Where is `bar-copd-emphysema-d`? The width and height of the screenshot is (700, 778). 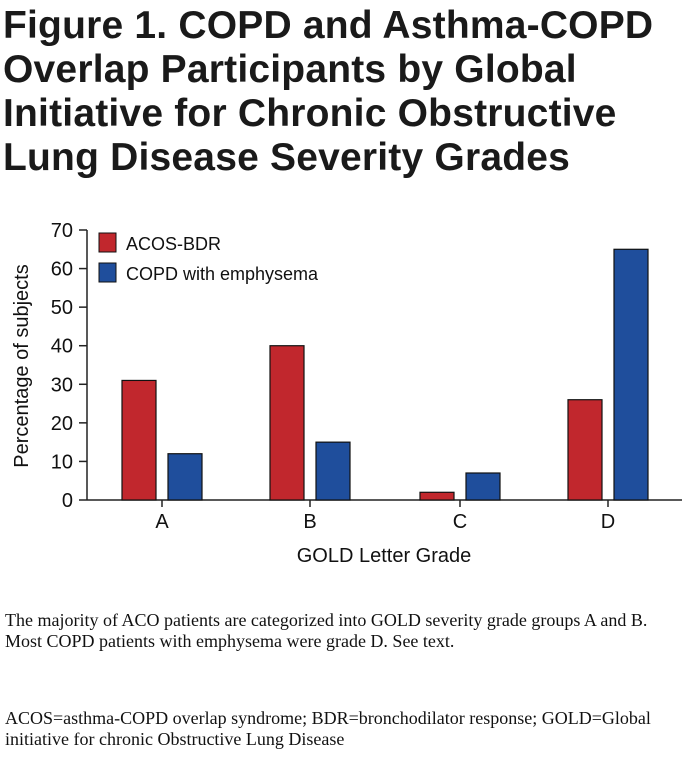
bar-copd-emphysema-d is located at coordinates (631, 374).